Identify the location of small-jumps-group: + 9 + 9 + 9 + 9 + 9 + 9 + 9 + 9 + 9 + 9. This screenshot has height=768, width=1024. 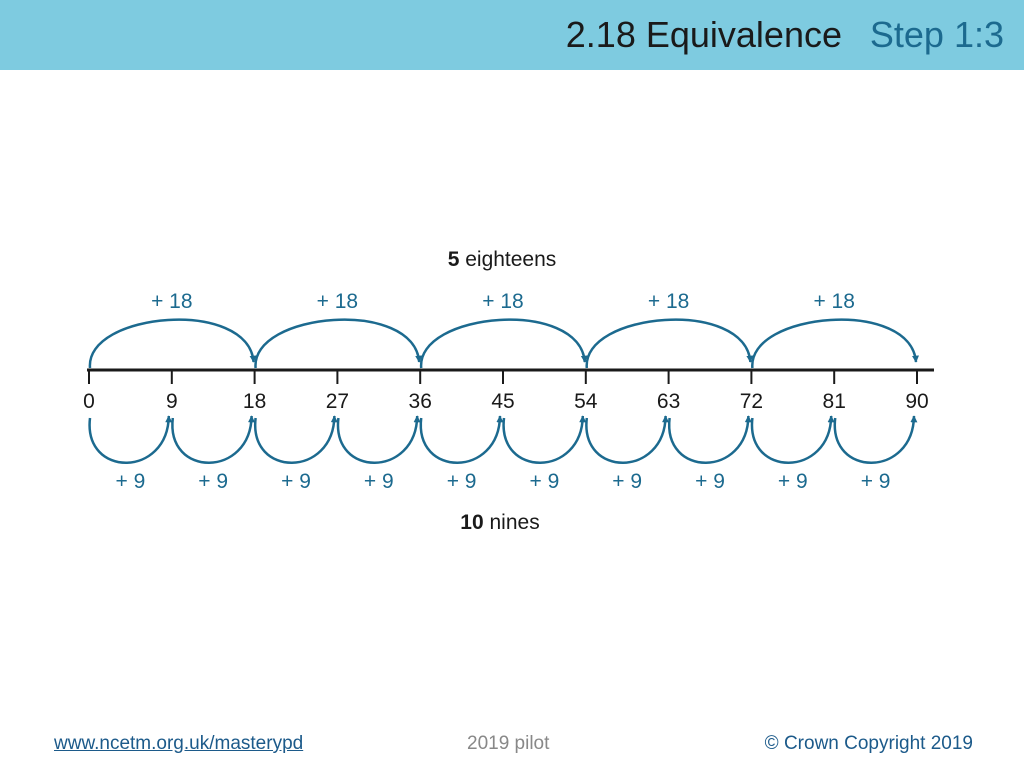
(503, 454).